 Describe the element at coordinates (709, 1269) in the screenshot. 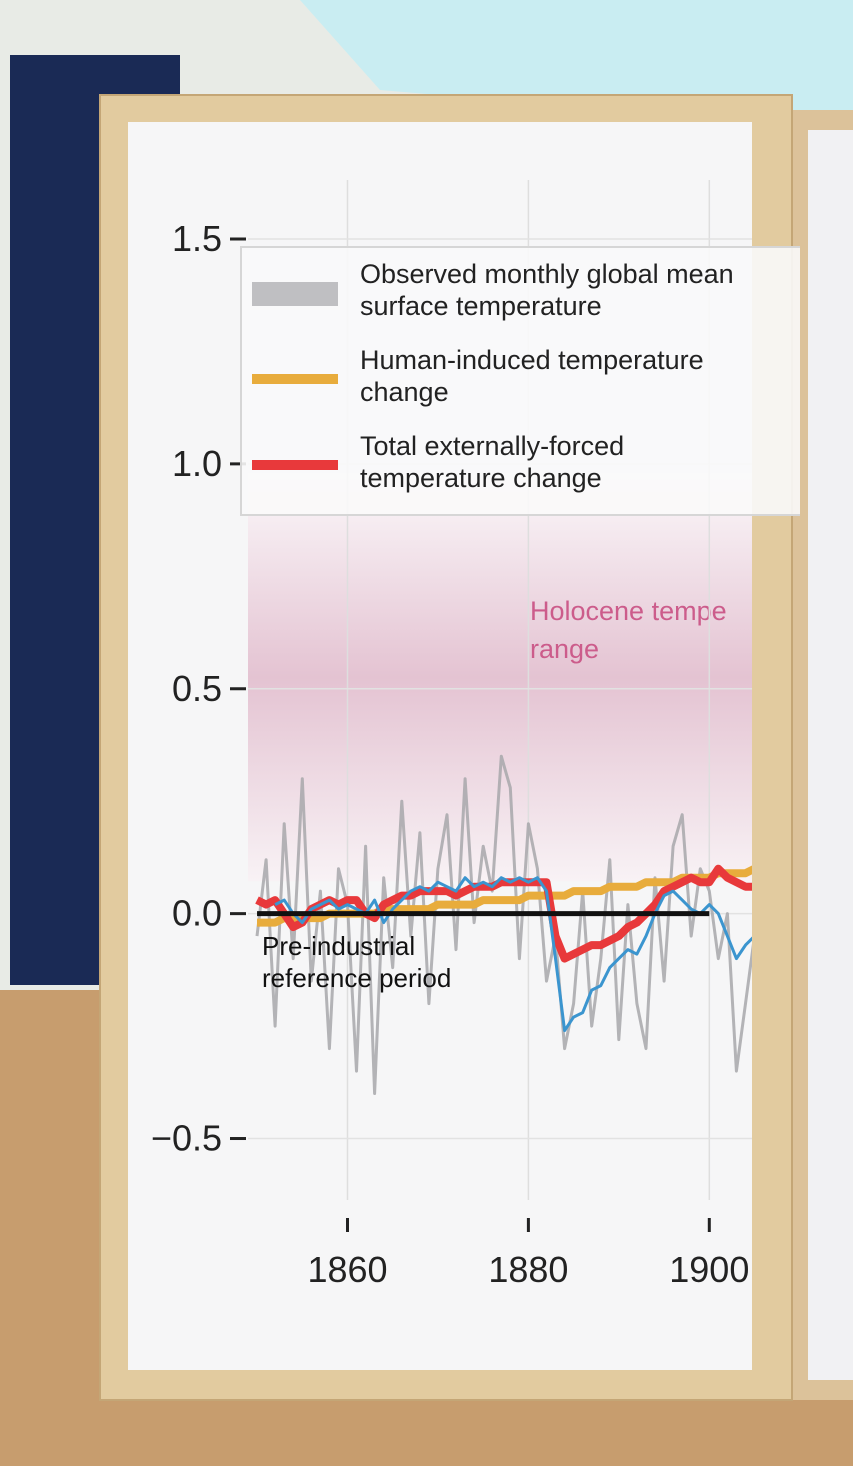

I see `x-tick-label: 1900` at that location.